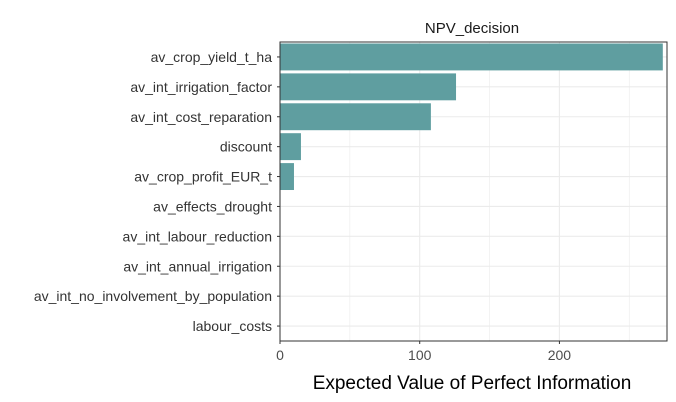 This screenshot has width=676, height=402. I want to click on x-tick-label: 0, so click(280, 355).